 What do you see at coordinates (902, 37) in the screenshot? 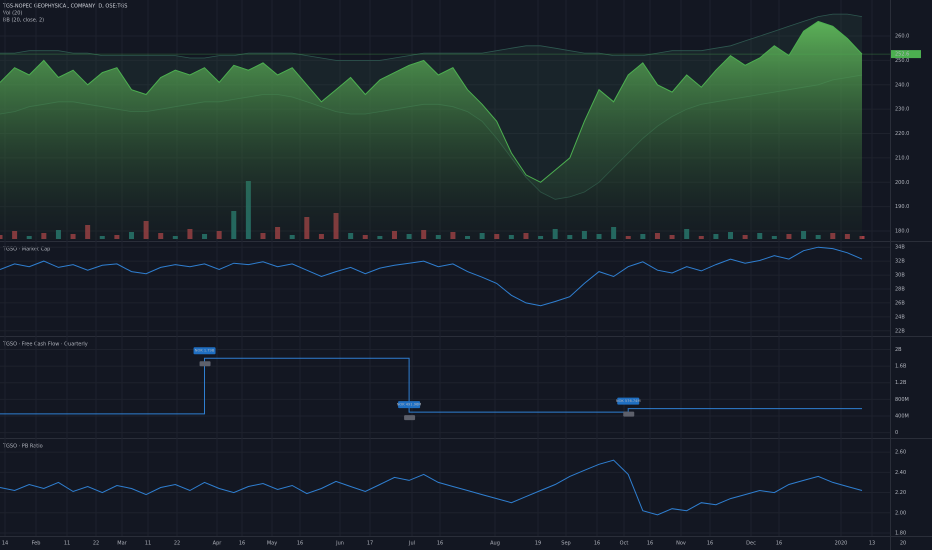
I see `y-tick-label: 260.0` at bounding box center [902, 37].